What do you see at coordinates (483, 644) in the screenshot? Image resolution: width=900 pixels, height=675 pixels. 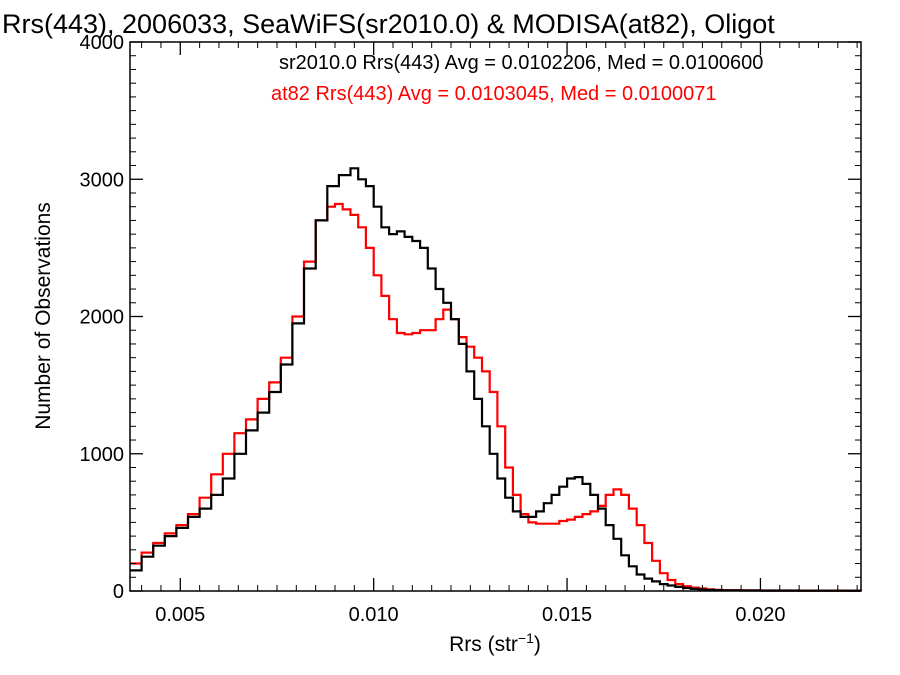 I see `x-axis-title-main: Rrs (str` at bounding box center [483, 644].